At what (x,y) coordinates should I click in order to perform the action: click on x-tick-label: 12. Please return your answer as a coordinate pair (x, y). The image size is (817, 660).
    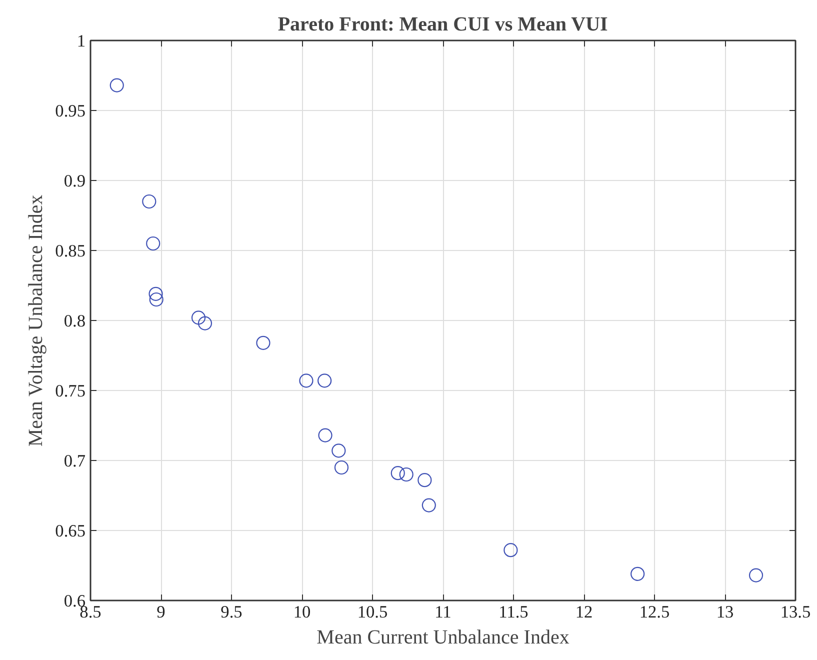
    Looking at the image, I should click on (584, 612).